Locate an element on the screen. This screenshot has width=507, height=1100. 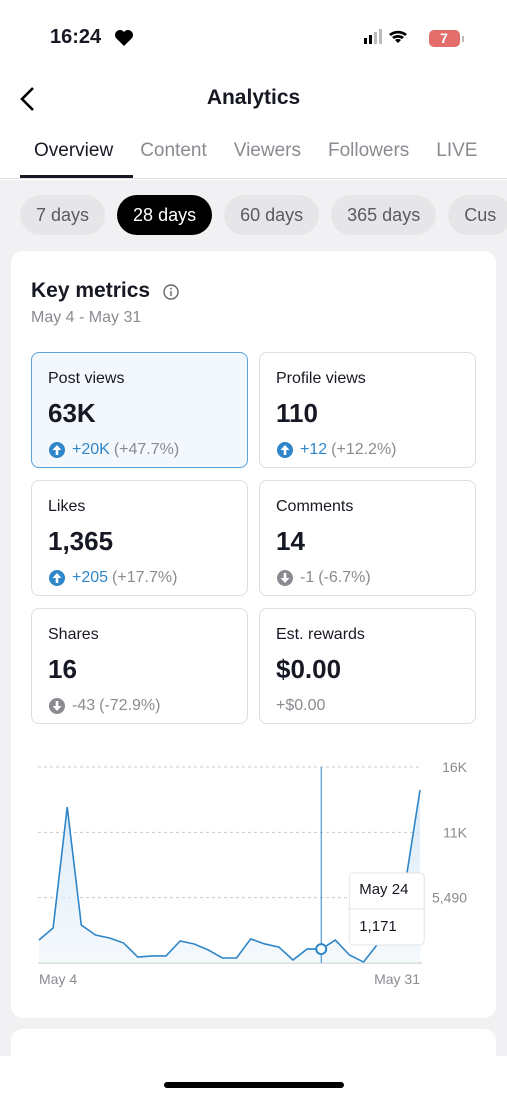
change-value: +205 is located at coordinates (90, 577).